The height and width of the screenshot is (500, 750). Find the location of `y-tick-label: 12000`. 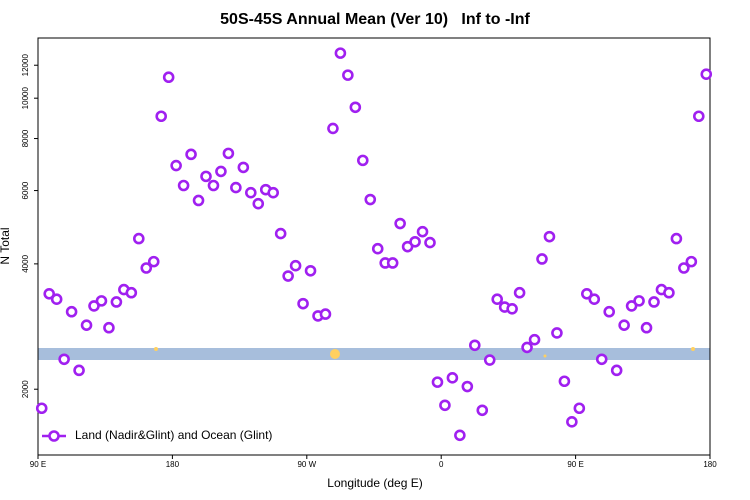

y-tick-label: 12000 is located at coordinates (25, 65).